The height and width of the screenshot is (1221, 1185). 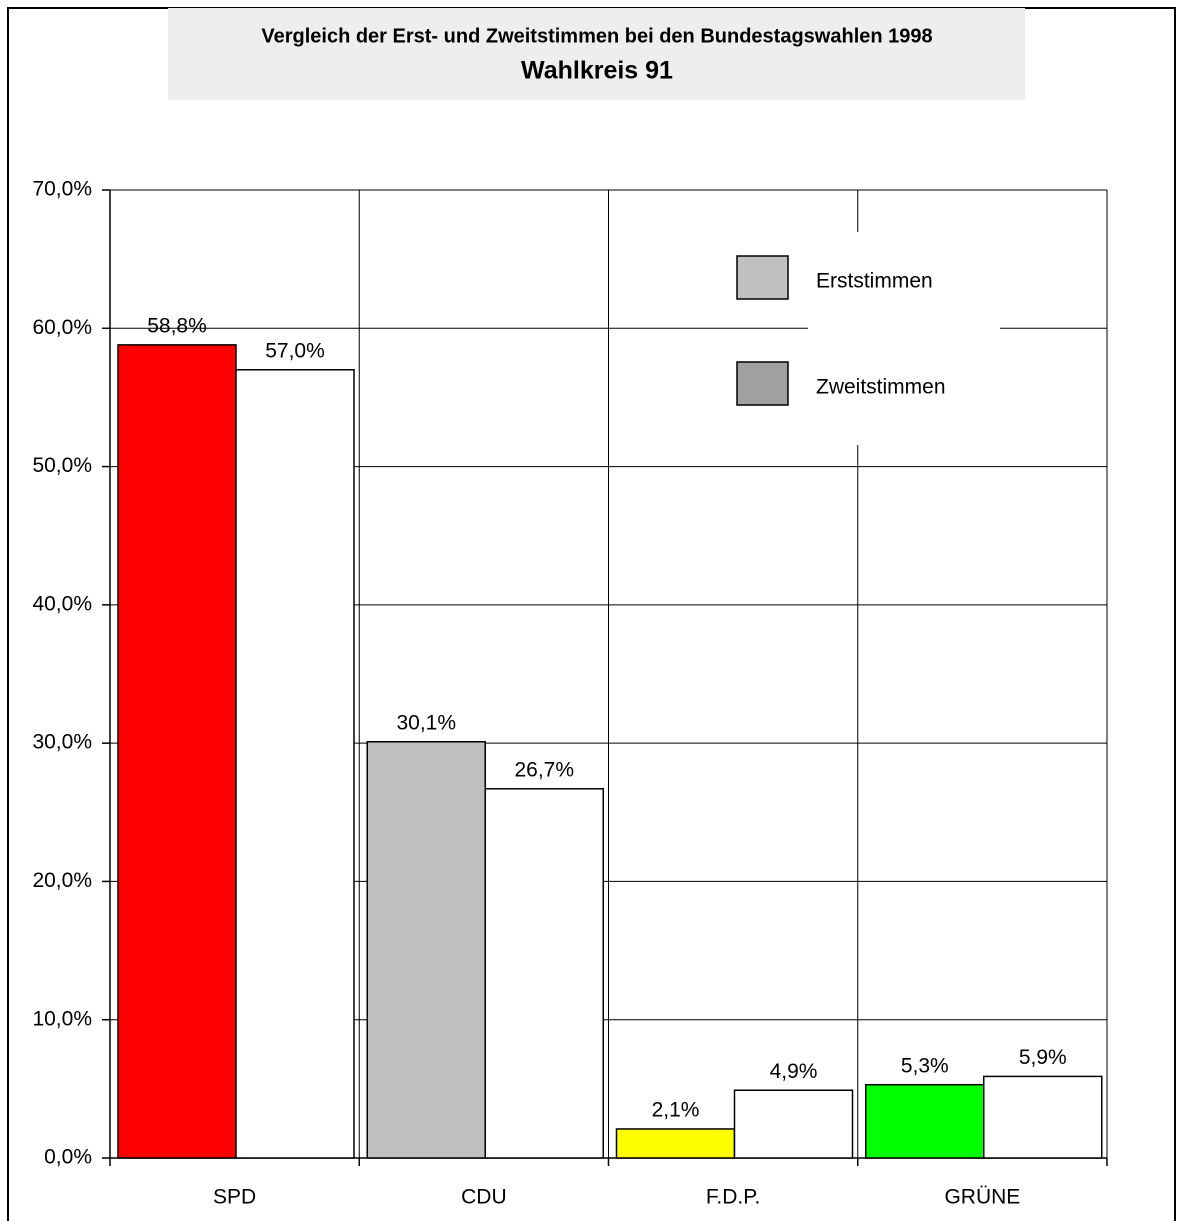 What do you see at coordinates (982, 1197) in the screenshot?
I see `x-tick-label: GRÜNE` at bounding box center [982, 1197].